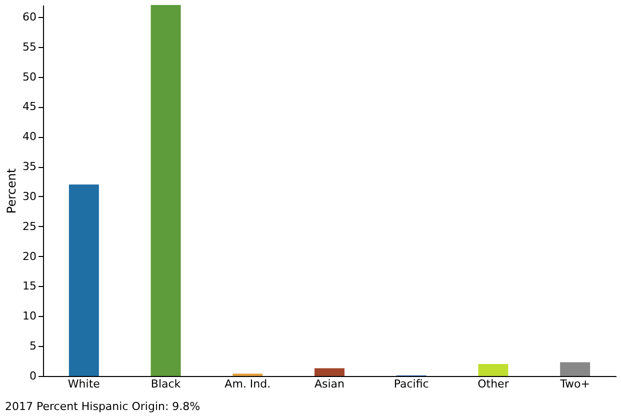 This screenshot has width=621, height=417. Describe the element at coordinates (29, 47) in the screenshot. I see `y-tick-label: 55` at that location.